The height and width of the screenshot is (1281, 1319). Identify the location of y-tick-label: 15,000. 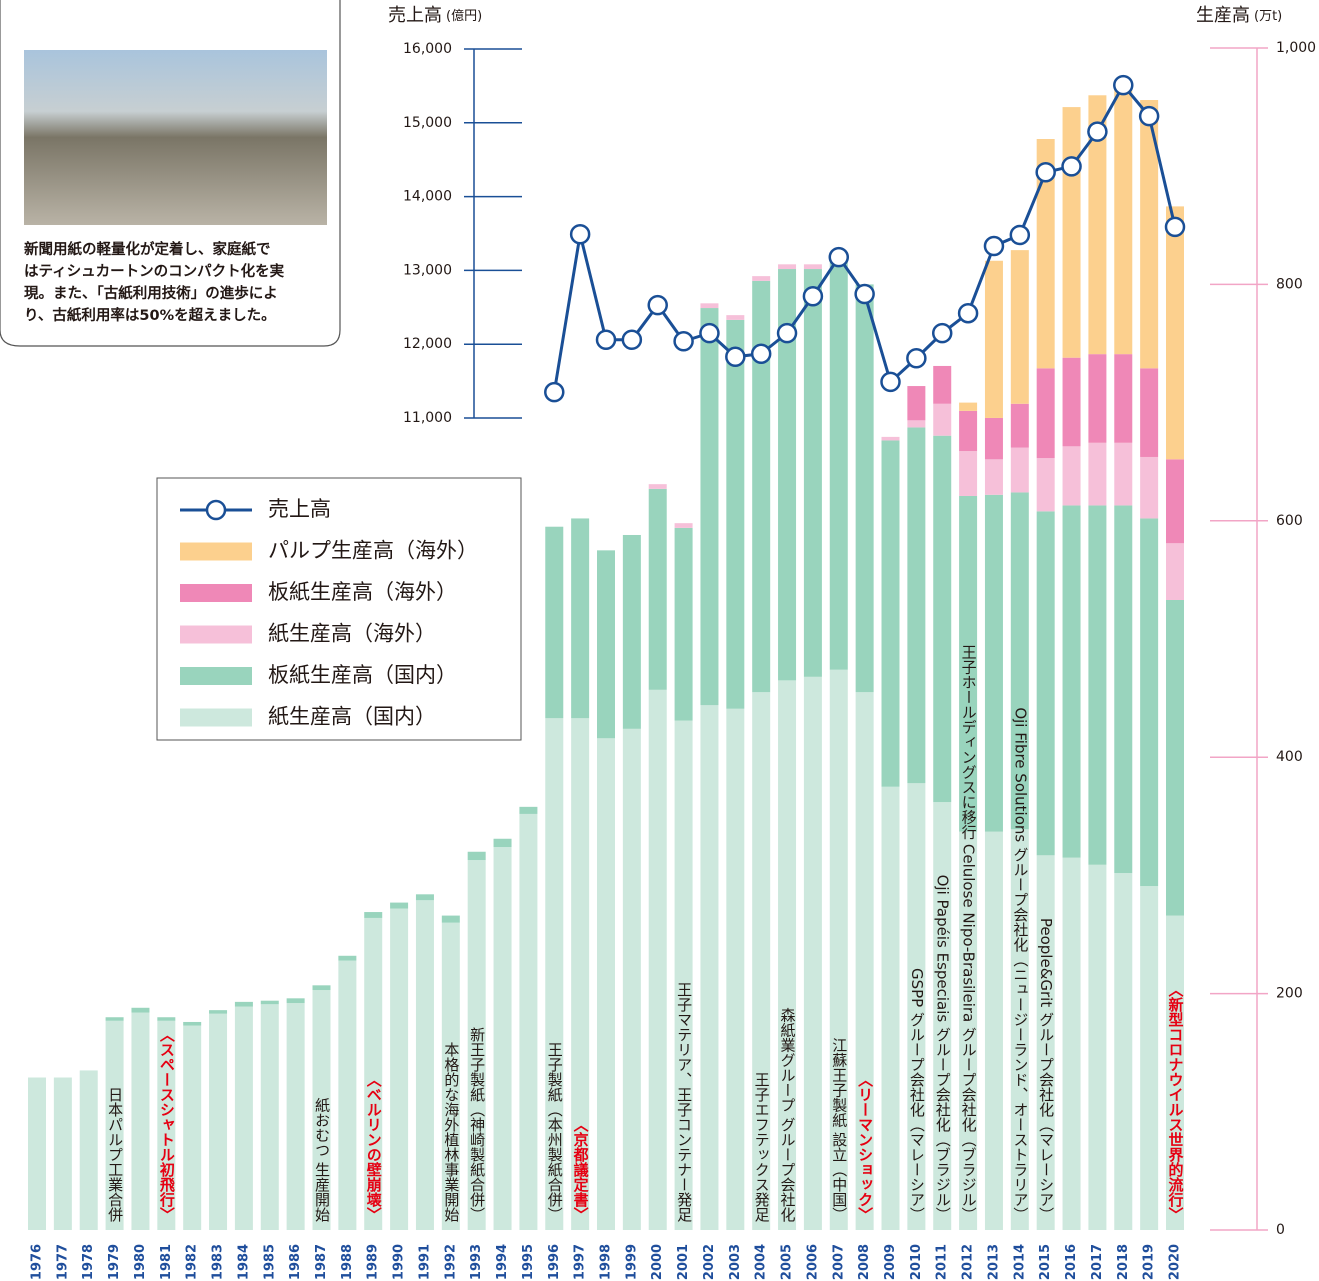
(427, 123).